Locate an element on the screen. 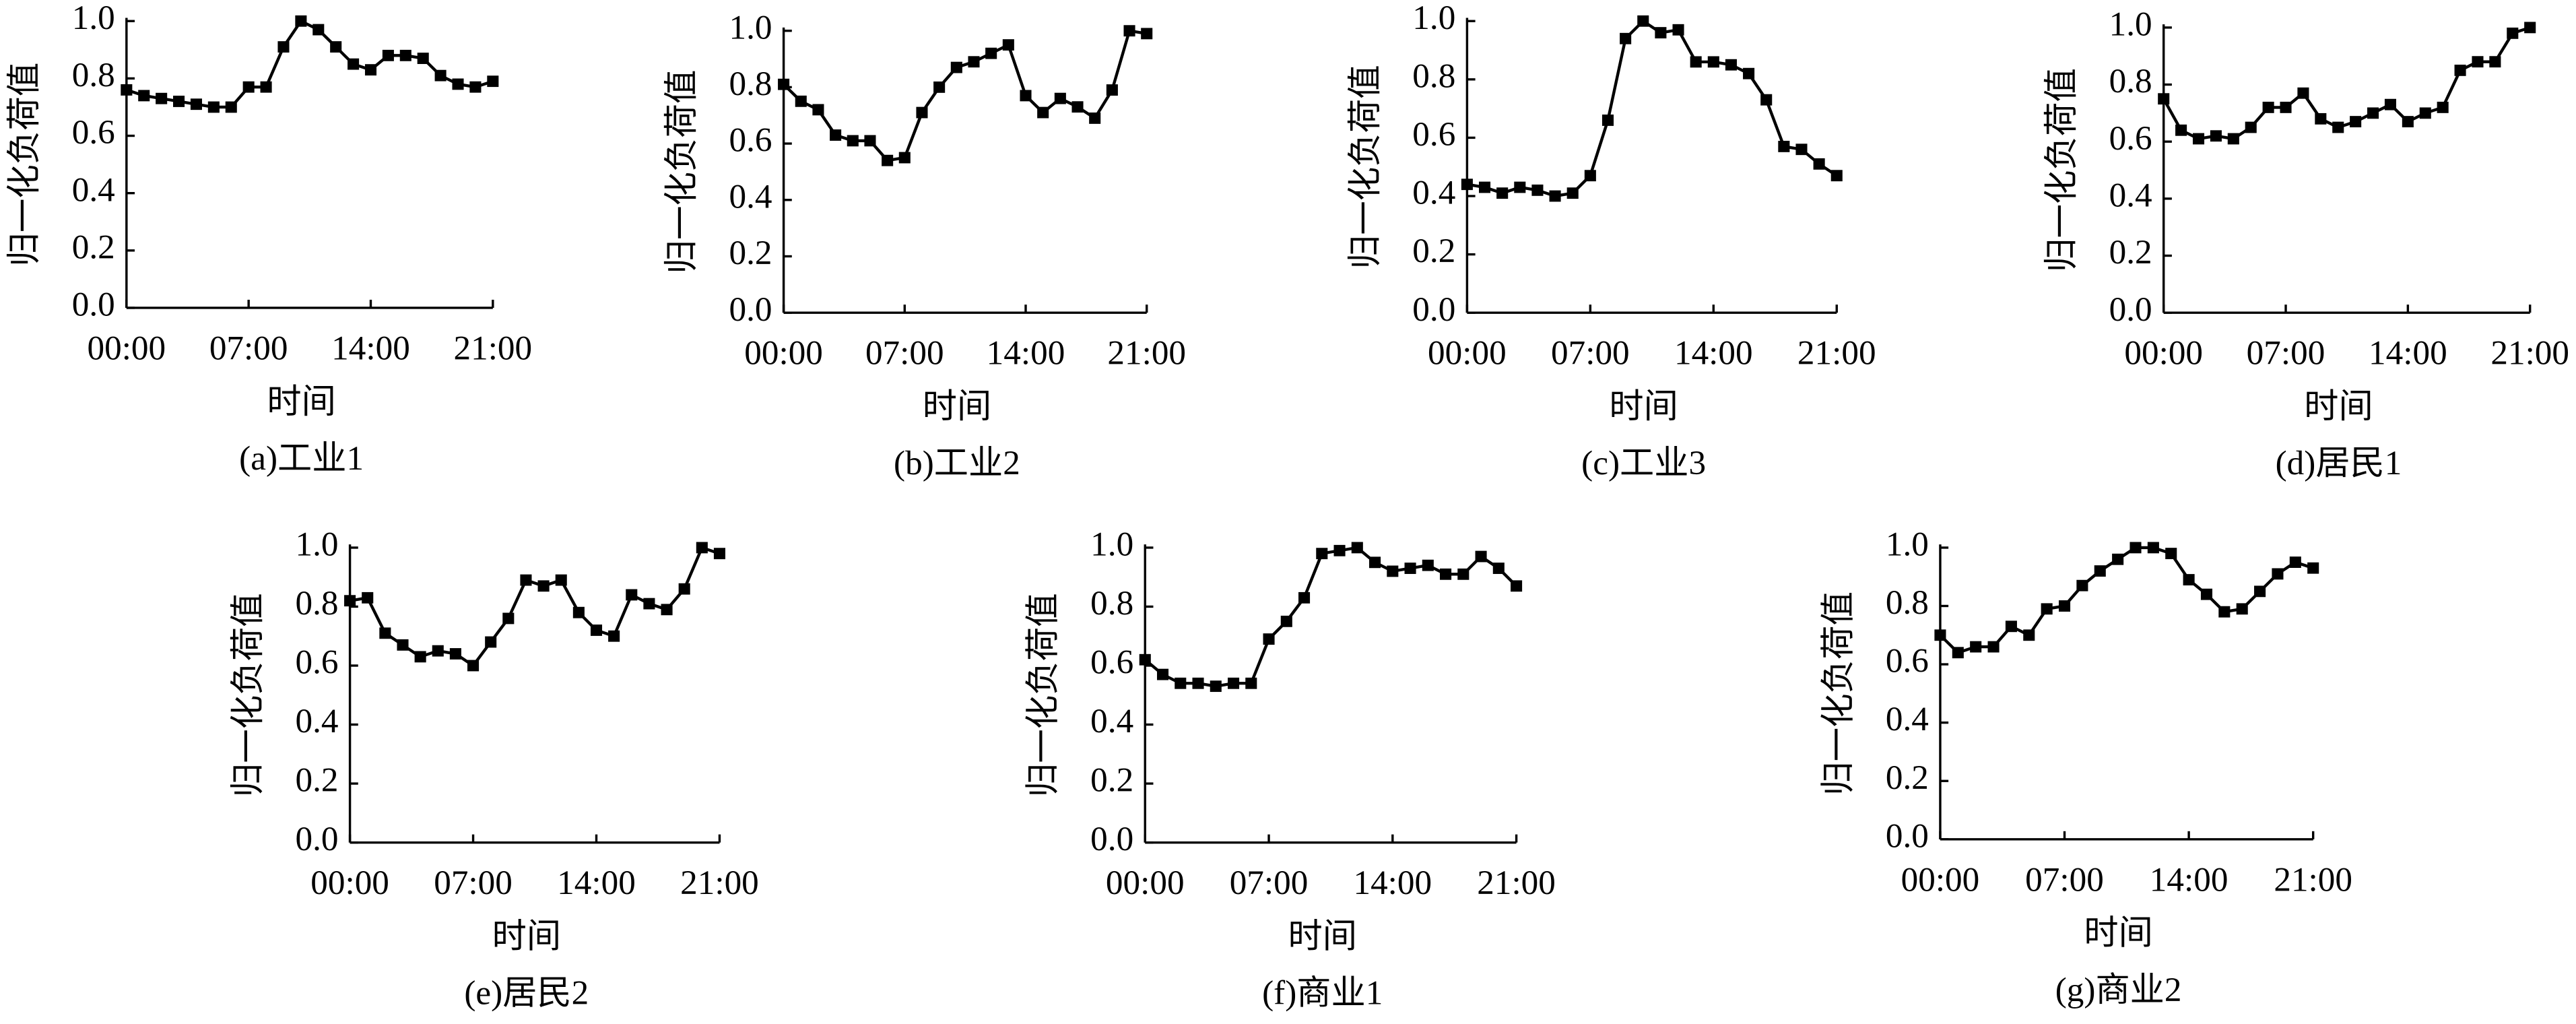 This screenshot has height=1024, width=2576. caption: (e)居民2 is located at coordinates (526, 994).